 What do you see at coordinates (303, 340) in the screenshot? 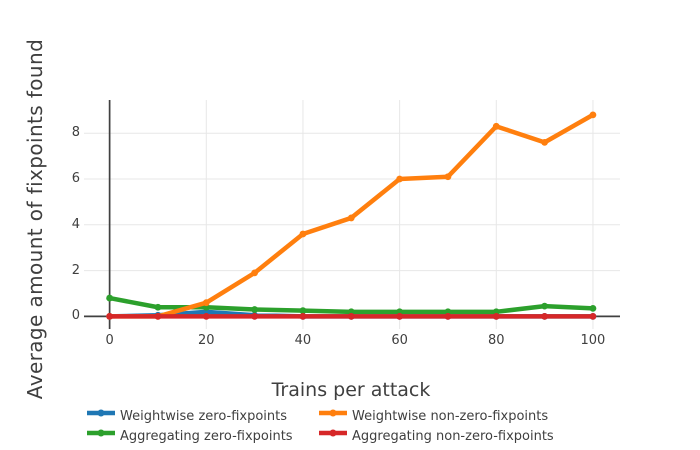
I see `x-tick-label: 40` at bounding box center [303, 340].